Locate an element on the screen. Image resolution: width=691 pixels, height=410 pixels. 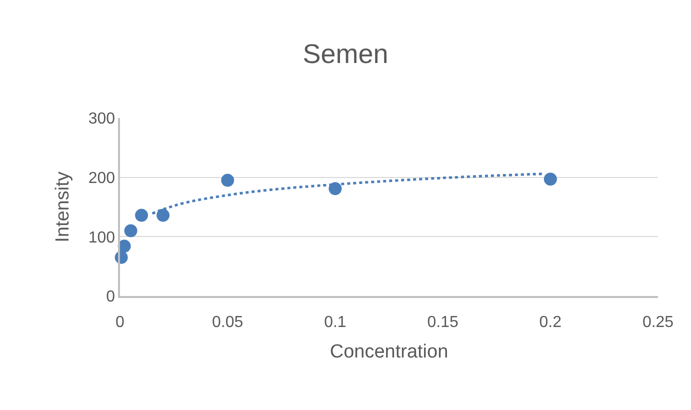
x-tick-label: 0.2 is located at coordinates (550, 322).